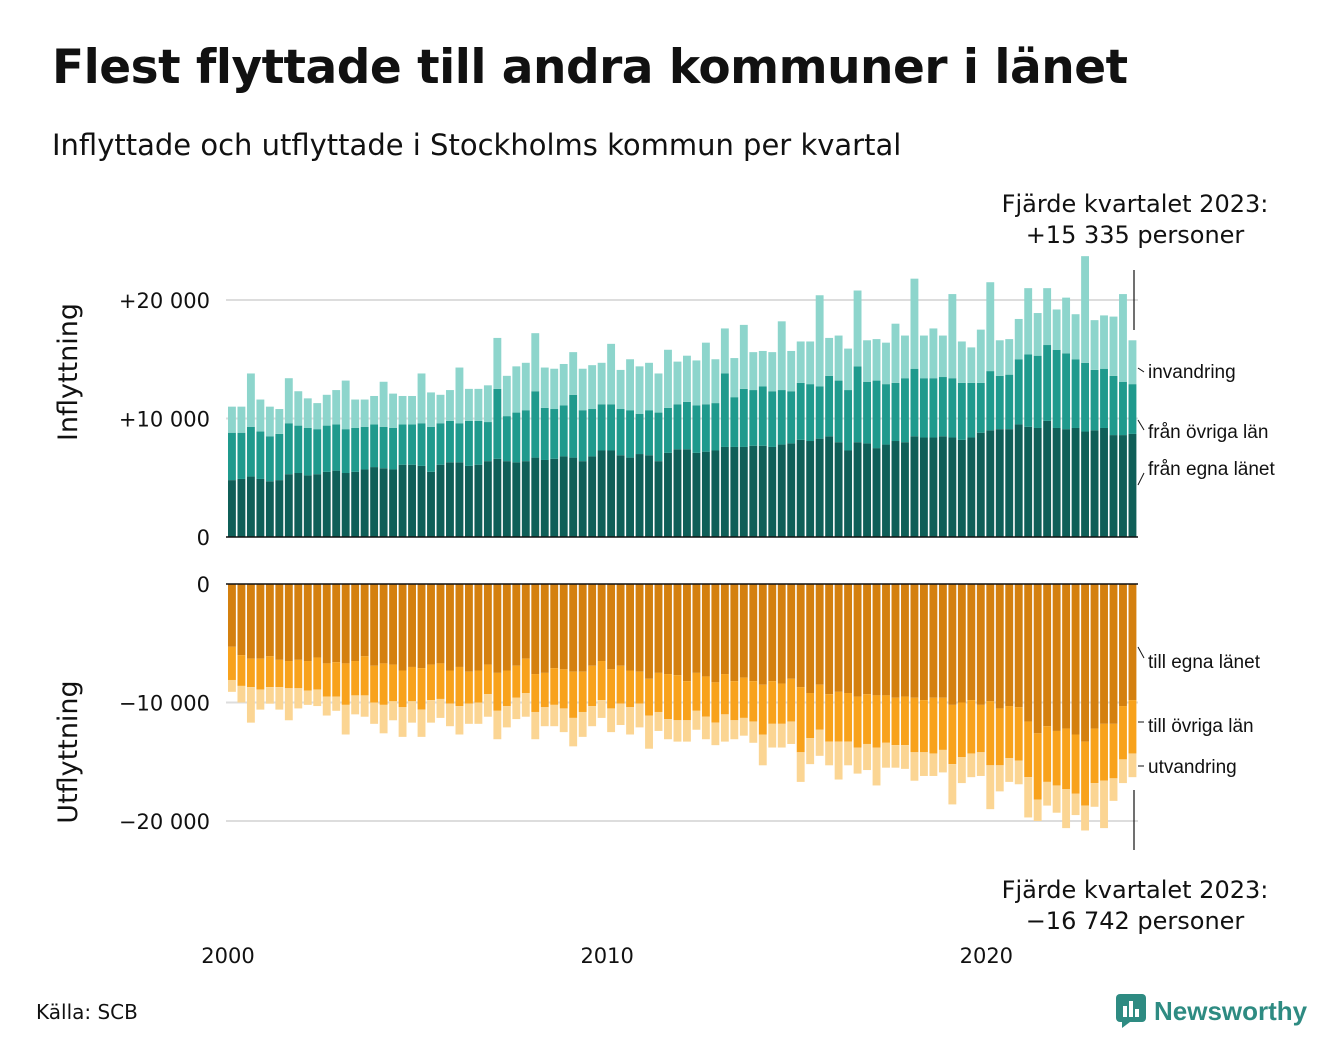 Image resolution: width=1340 pixels, height=1060 pixels. What do you see at coordinates (1113, 405) in the screenshot?
I see `bar-in-2023Q2-s1` at bounding box center [1113, 405].